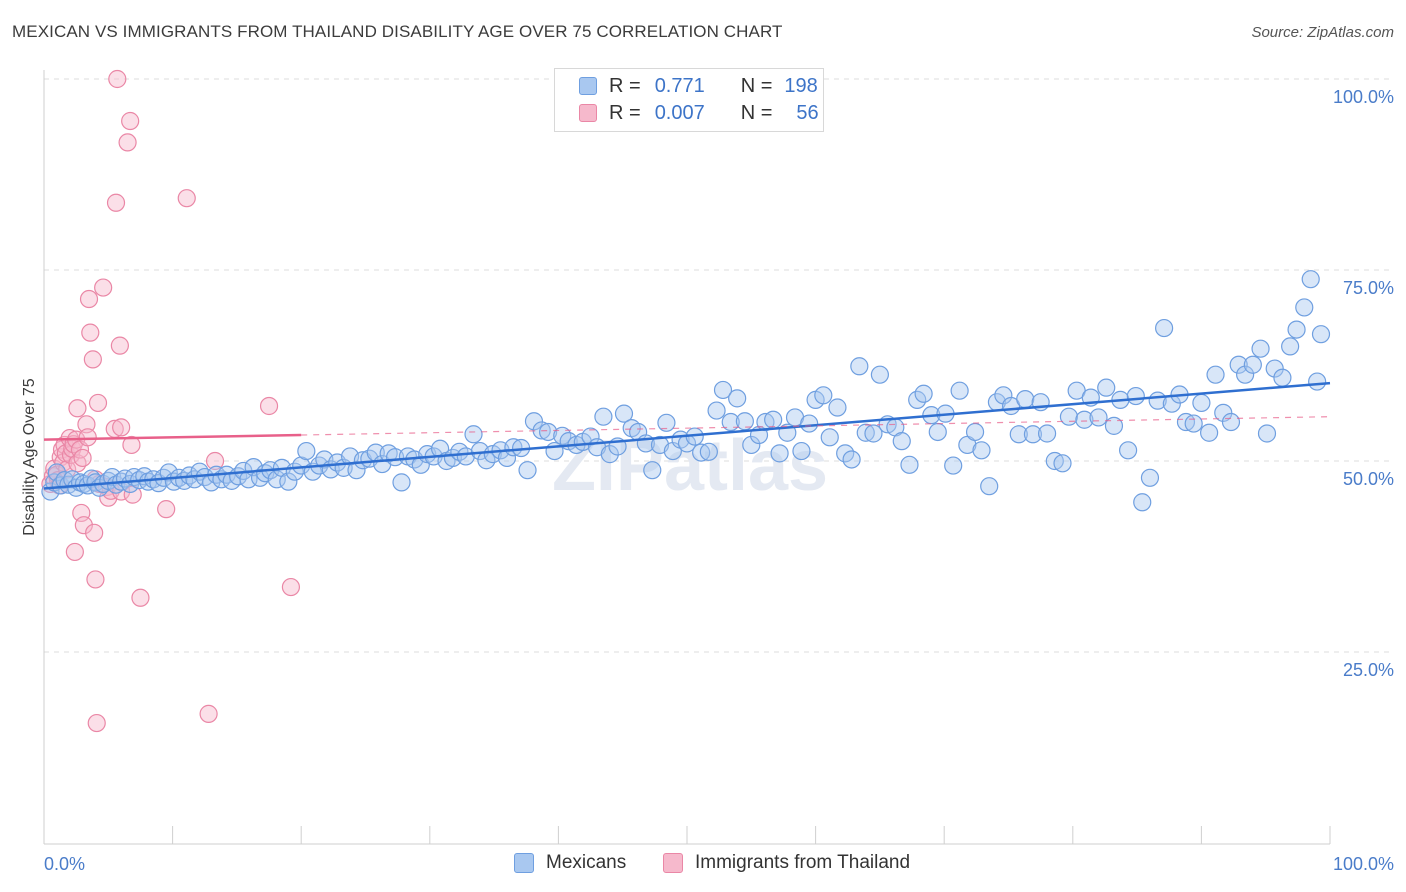 The width and height of the screenshot is (1406, 892). Describe the element at coordinates (751, 835) in the screenshot. I see `x-tick-marks` at that location.